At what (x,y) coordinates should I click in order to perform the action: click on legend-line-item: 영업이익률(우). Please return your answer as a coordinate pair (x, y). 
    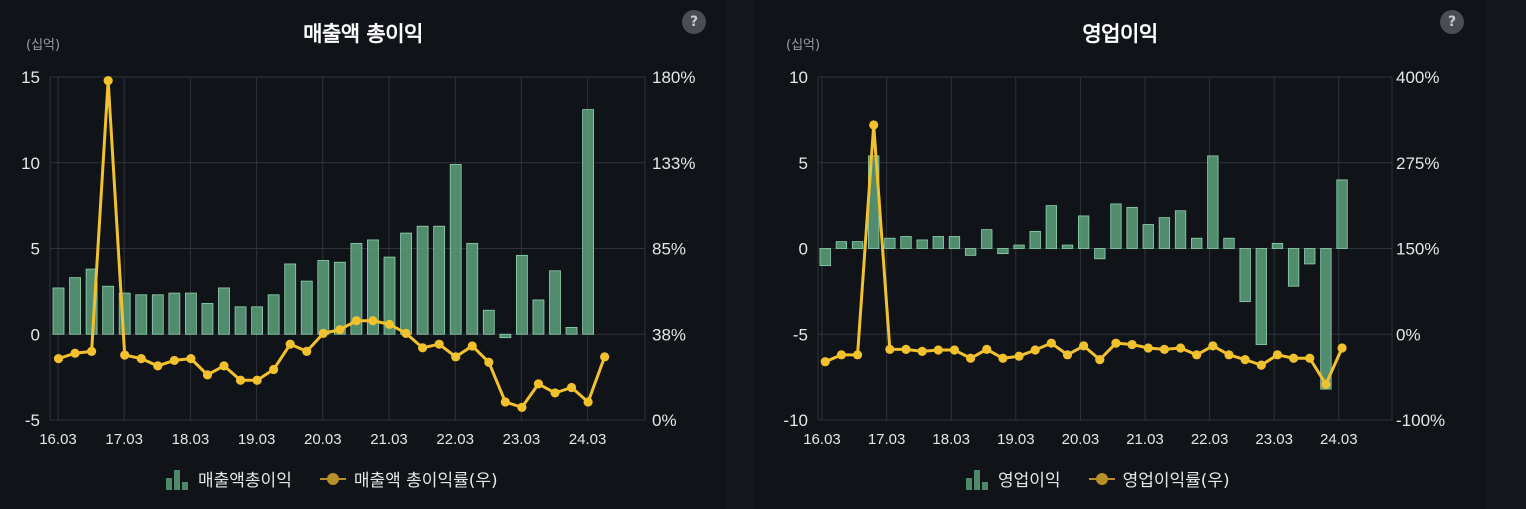
    Looking at the image, I should click on (1159, 478).